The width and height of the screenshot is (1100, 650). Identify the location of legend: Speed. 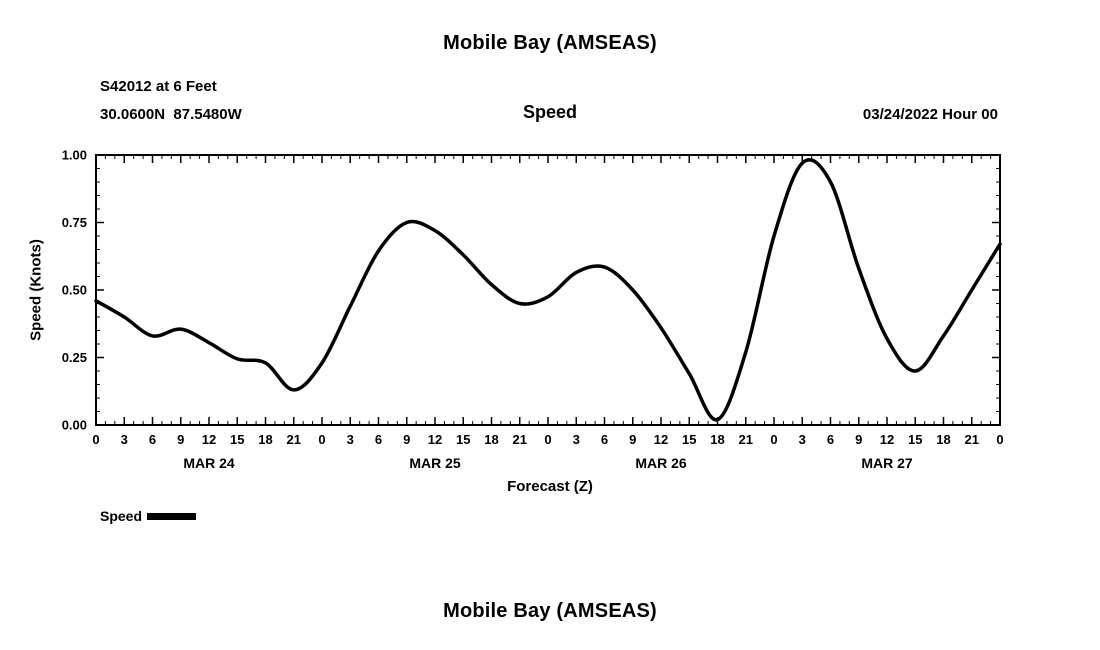
(148, 516).